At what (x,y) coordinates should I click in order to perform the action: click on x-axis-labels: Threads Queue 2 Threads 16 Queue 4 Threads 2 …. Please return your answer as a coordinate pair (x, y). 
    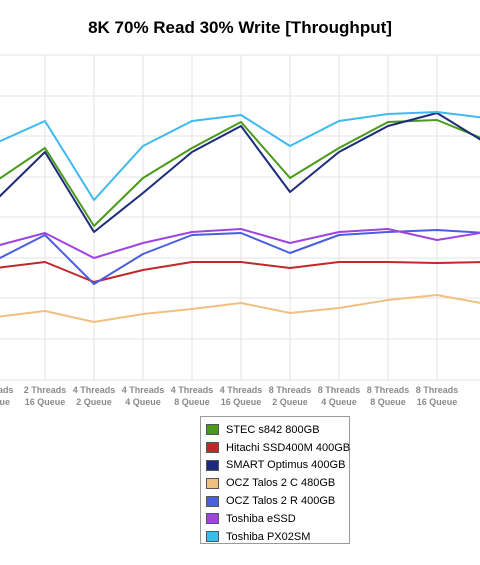
    Looking at the image, I should click on (229, 396).